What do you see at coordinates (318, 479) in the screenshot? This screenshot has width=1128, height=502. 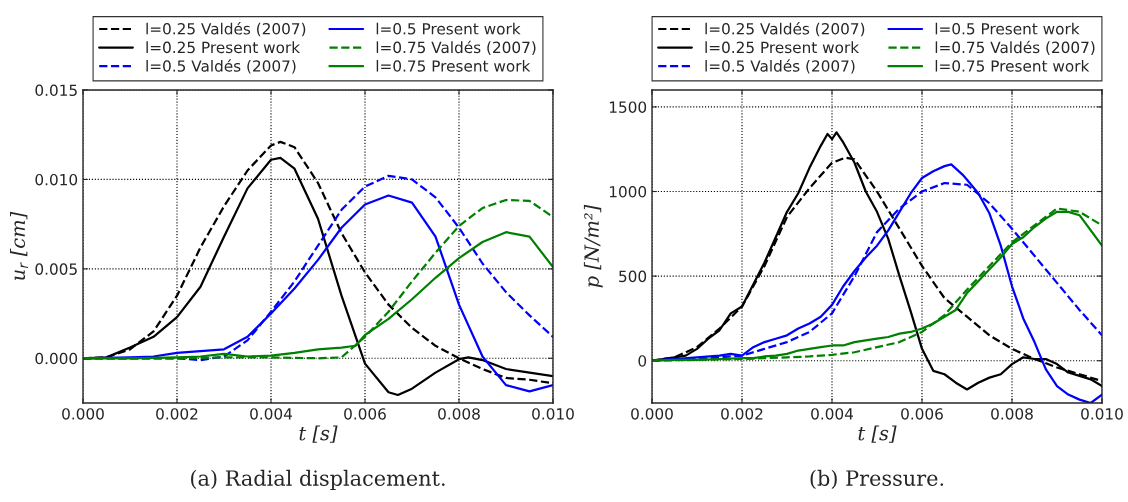 I see `text: (a) Radial displacement.` at bounding box center [318, 479].